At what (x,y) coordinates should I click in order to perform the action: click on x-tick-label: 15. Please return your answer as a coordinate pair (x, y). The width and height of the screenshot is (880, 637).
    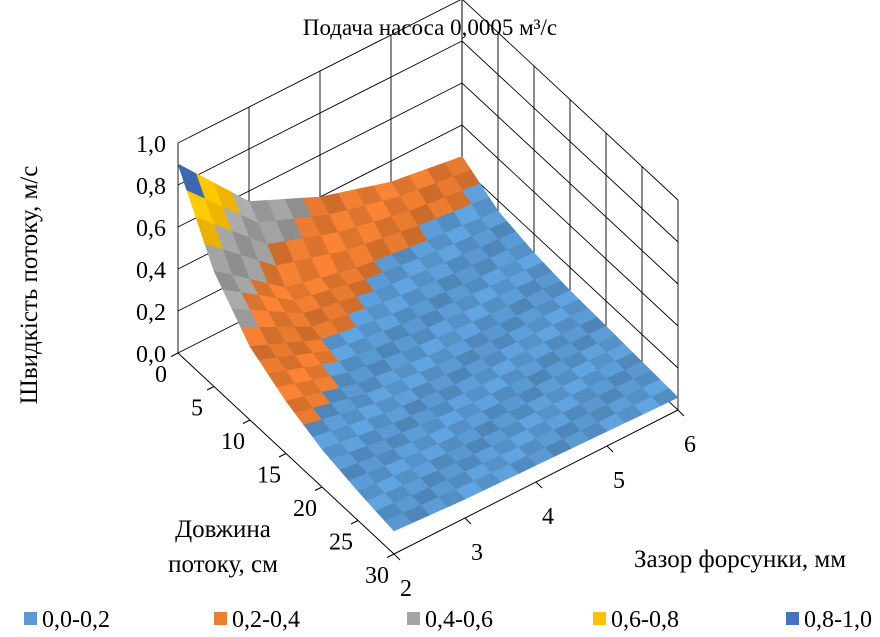
    Looking at the image, I should click on (269, 476).